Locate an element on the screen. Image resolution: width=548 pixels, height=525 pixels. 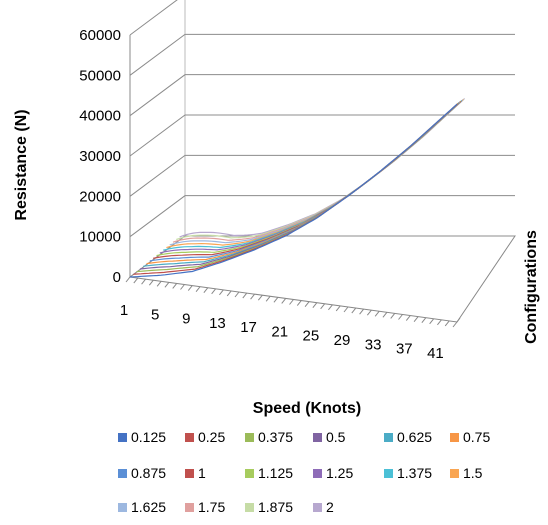
y-tick-label: 50000 is located at coordinates (100, 75).